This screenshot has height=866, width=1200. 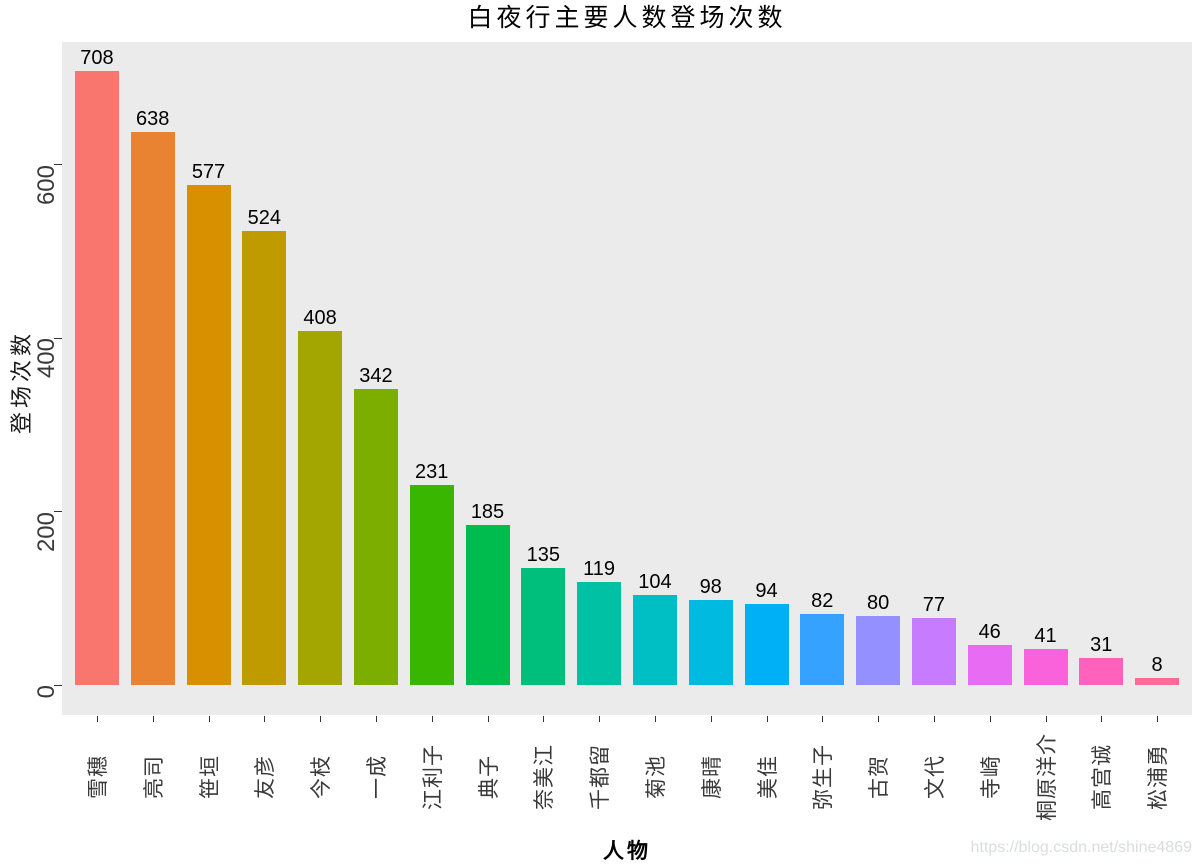 What do you see at coordinates (1081, 847) in the screenshot?
I see `watermark: https://blog.csdn.net/shine4869` at bounding box center [1081, 847].